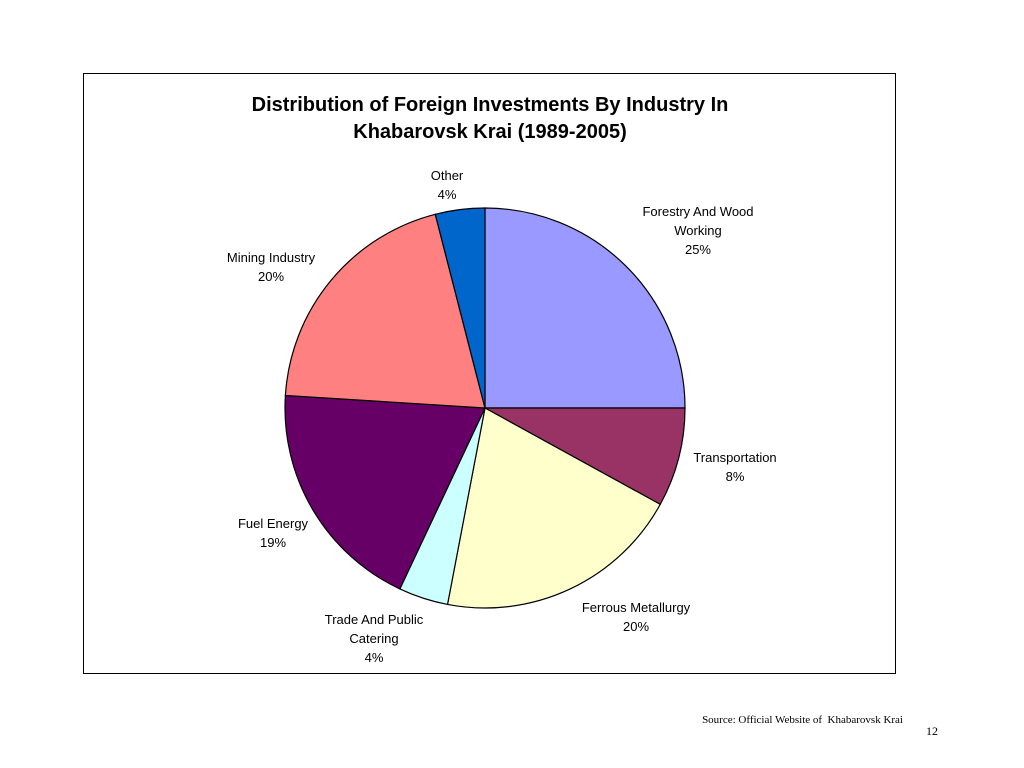  I want to click on slice-name-line: Mining Industry, so click(271, 257).